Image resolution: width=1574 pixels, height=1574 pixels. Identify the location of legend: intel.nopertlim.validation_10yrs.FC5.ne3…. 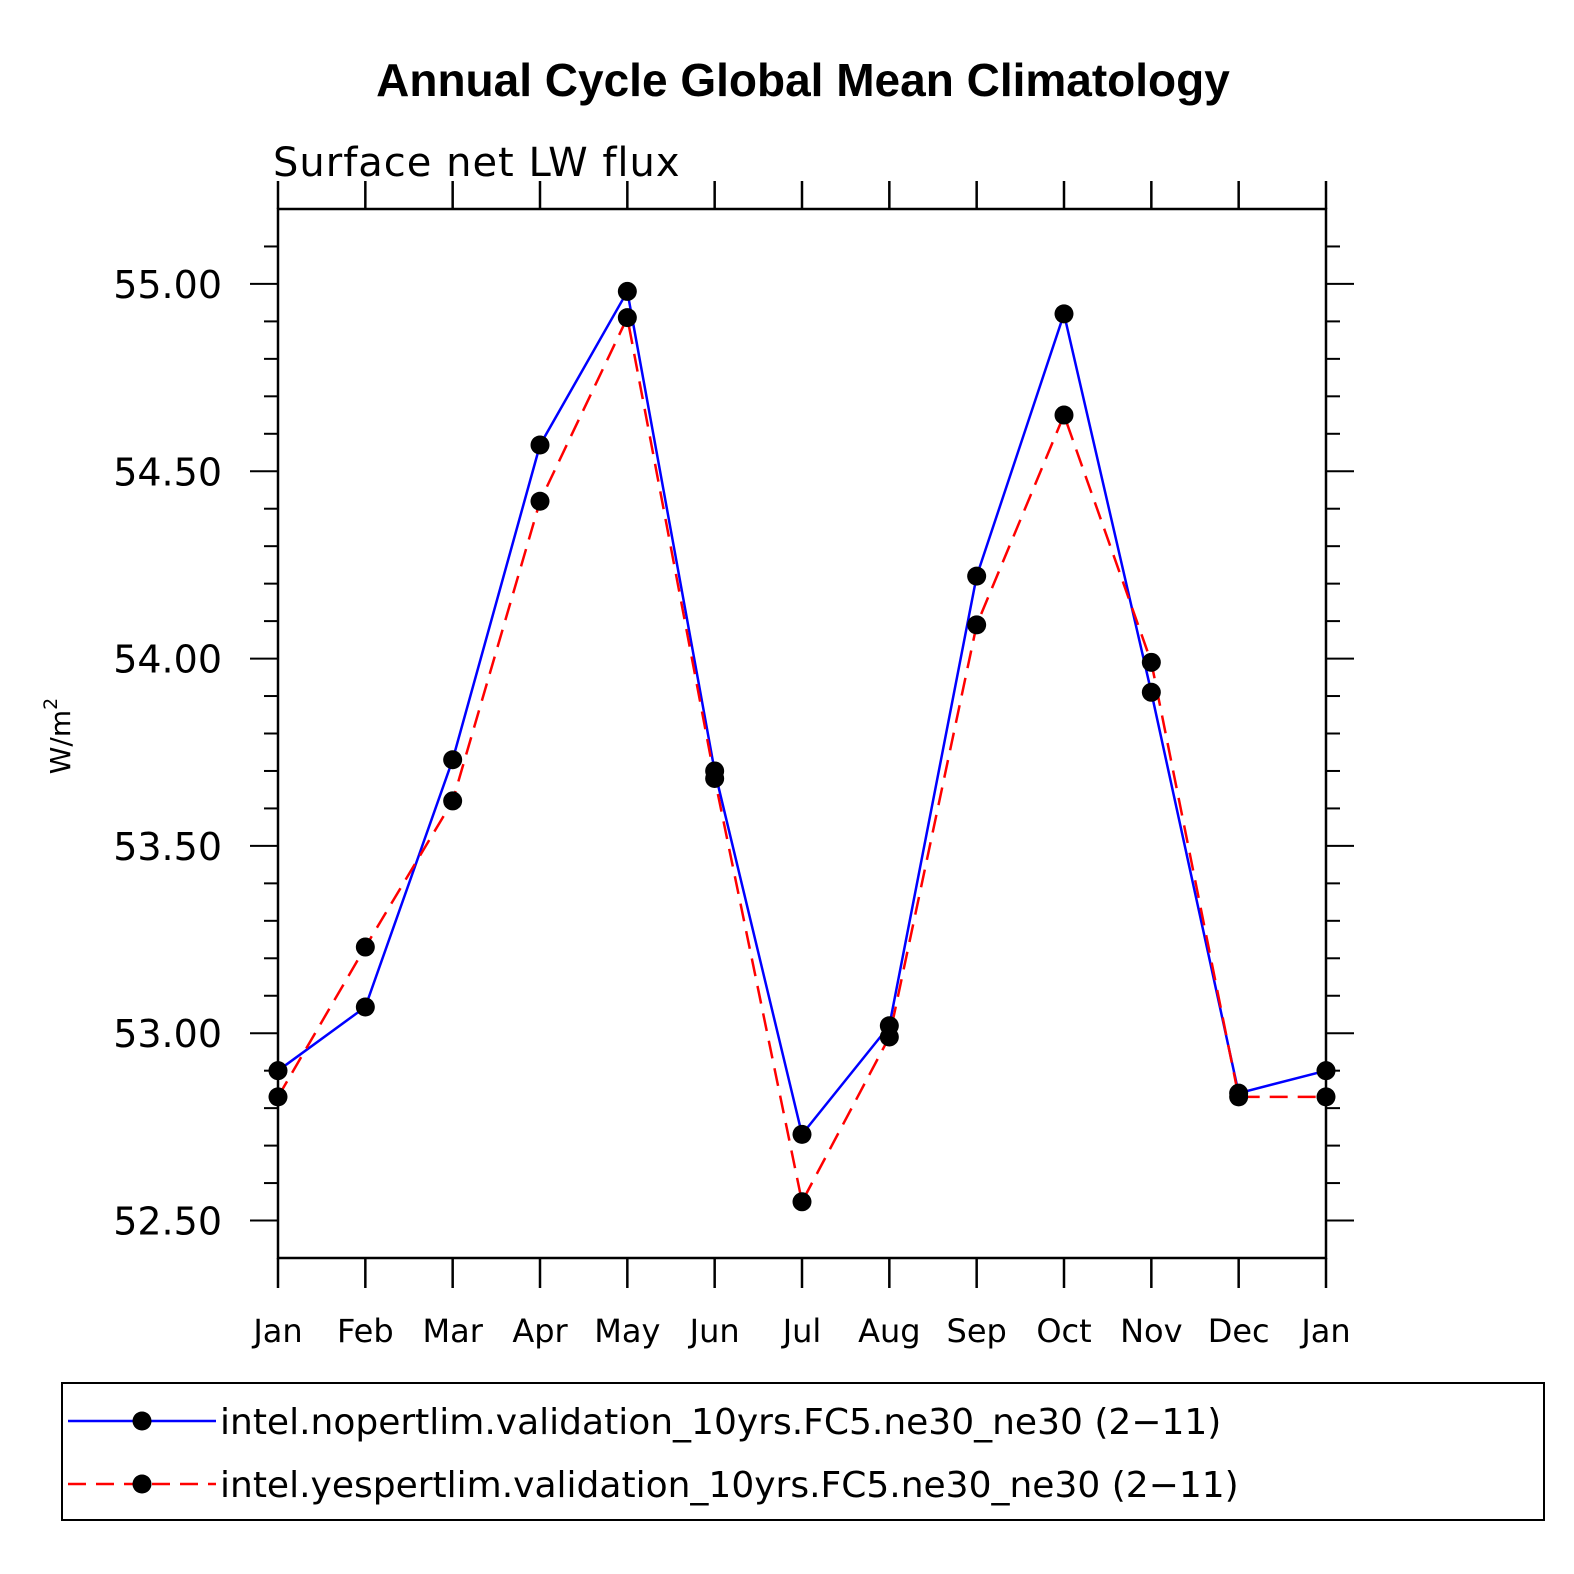
(653, 1454).